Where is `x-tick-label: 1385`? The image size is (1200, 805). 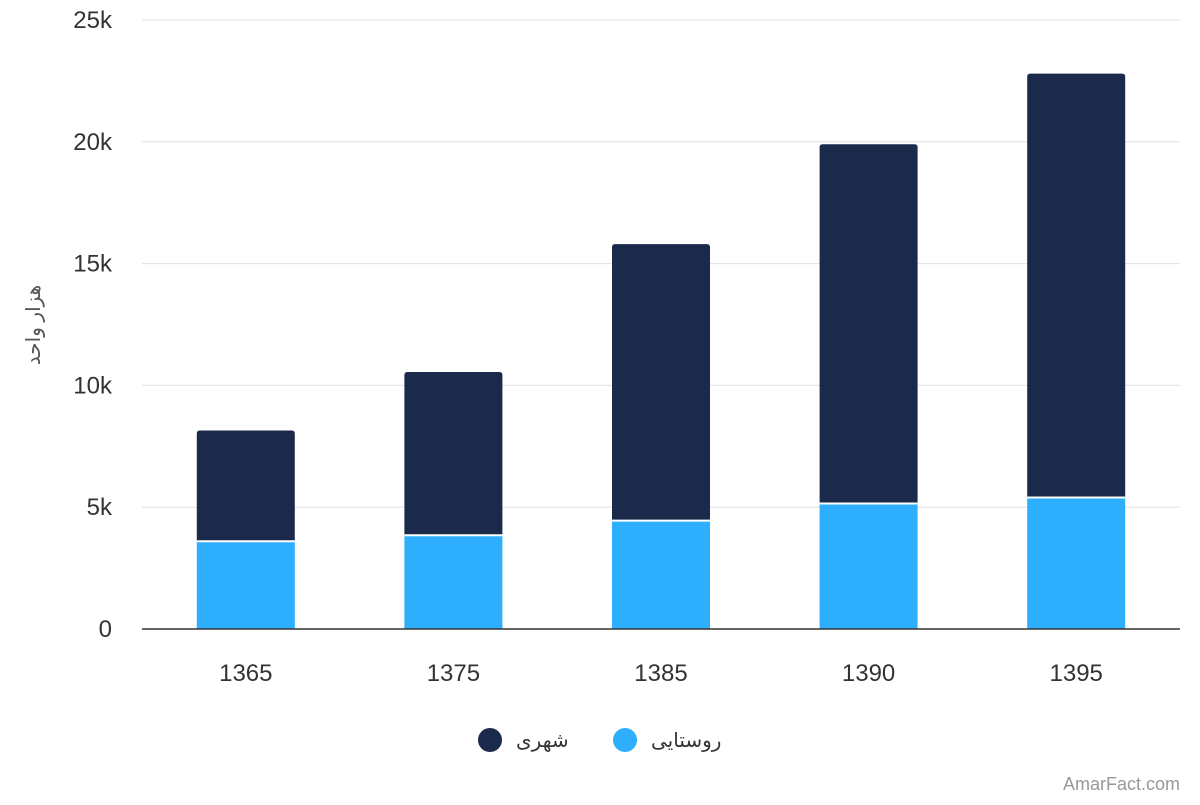
x-tick-label: 1385 is located at coordinates (660, 673).